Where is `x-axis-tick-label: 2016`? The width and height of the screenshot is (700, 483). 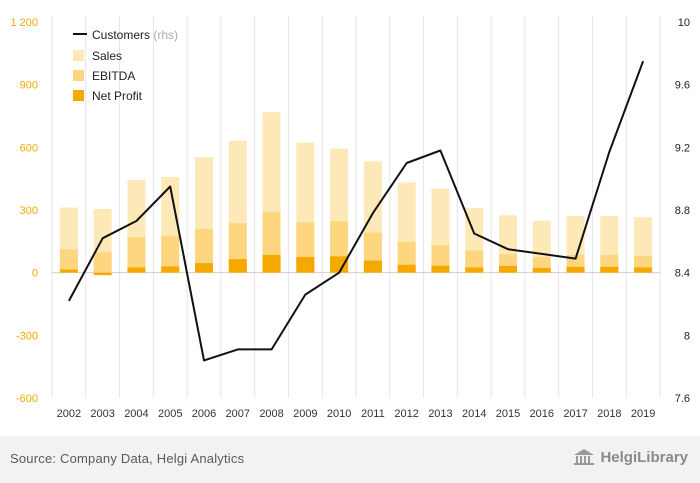 x-axis-tick-label: 2016 is located at coordinates (542, 414).